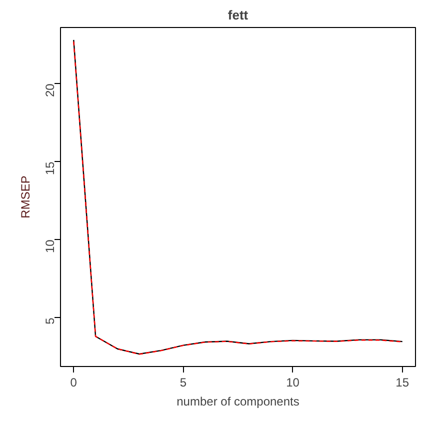  Describe the element at coordinates (183, 383) in the screenshot. I see `x-tick-label: 5` at that location.